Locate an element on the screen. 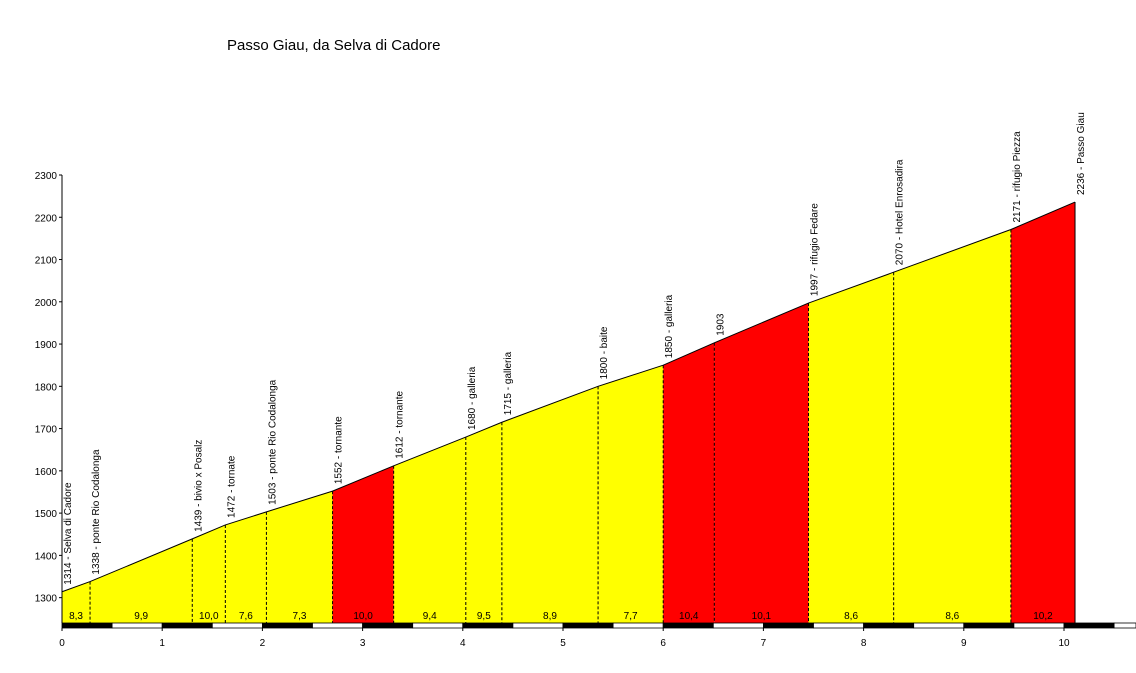 This screenshot has width=1136, height=673. y-tick-label: 2200 is located at coordinates (46, 218).